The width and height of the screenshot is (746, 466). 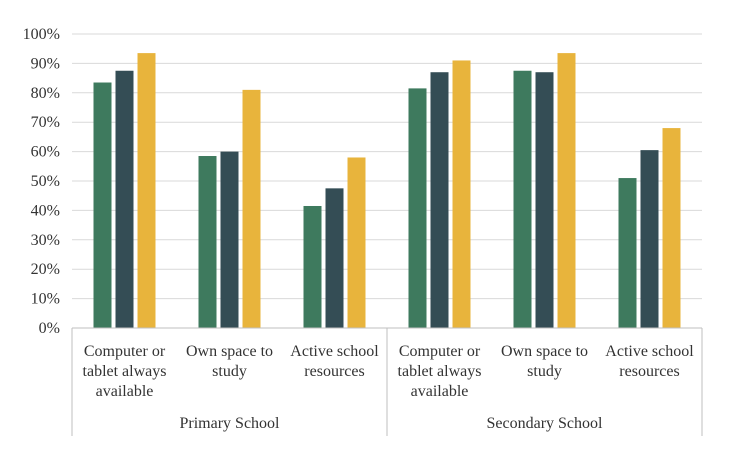 What do you see at coordinates (41, 34) in the screenshot?
I see `y-tick-label: 100%` at bounding box center [41, 34].